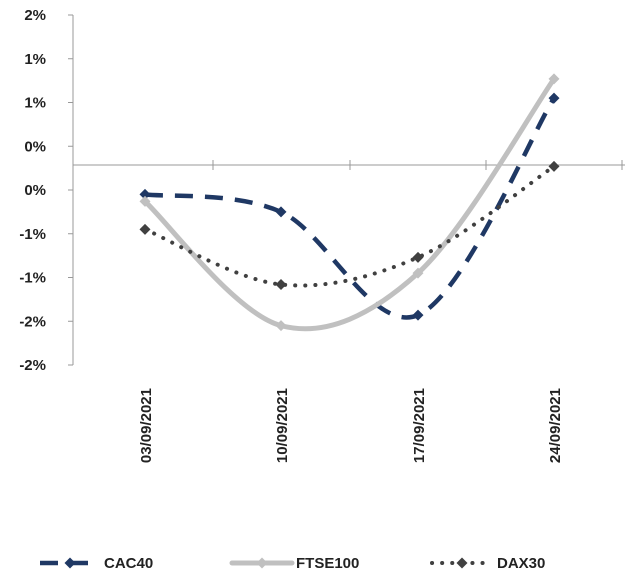 The image size is (641, 581). What do you see at coordinates (419, 425) in the screenshot?
I see `x-tick-label: 17/09/2021` at bounding box center [419, 425].